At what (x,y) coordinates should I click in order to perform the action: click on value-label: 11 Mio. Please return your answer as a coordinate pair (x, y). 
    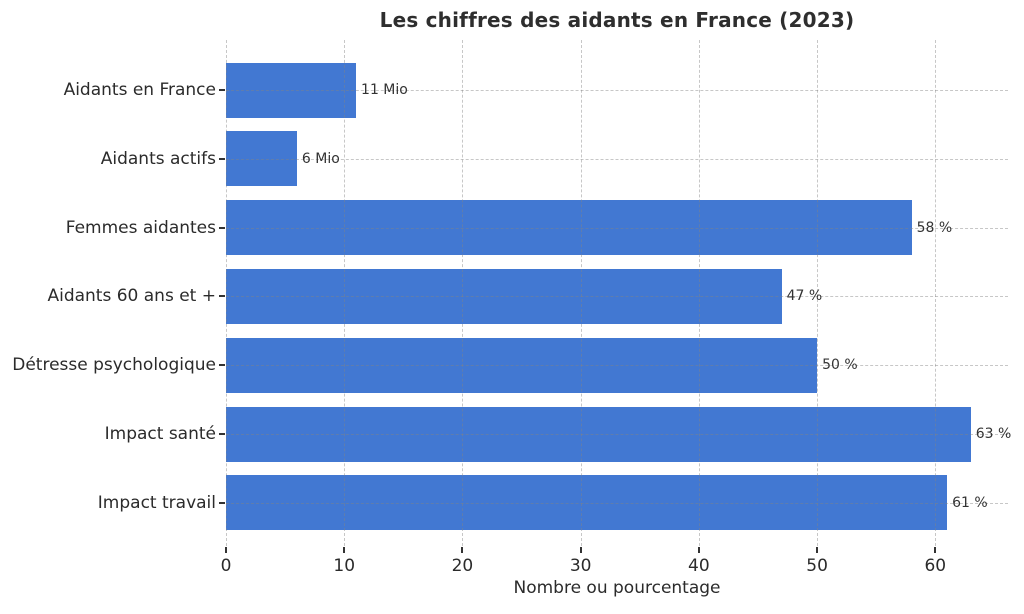
    Looking at the image, I should click on (384, 90).